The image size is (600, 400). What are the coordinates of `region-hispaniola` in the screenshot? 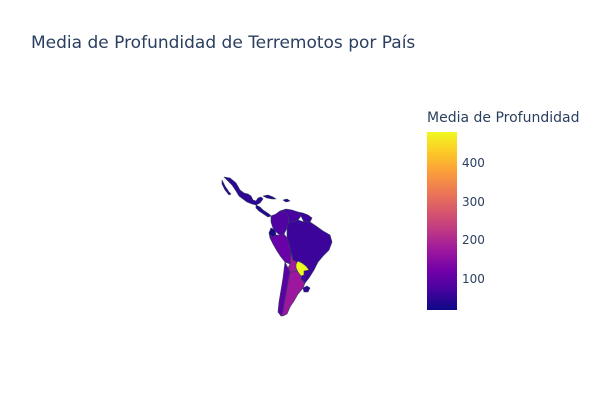 It's located at (286, 200).